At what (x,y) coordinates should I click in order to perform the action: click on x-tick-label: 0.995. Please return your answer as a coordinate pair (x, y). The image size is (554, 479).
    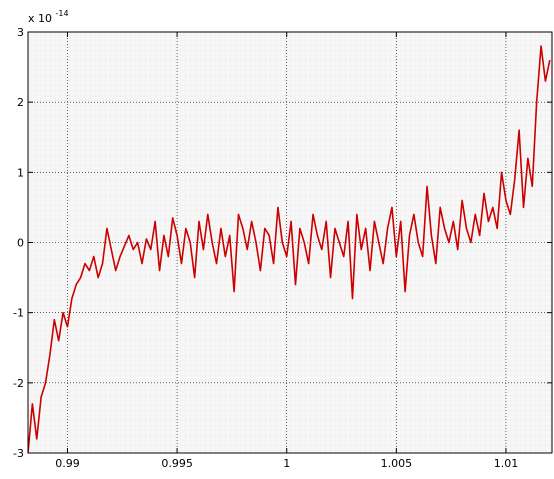
    Looking at the image, I should click on (177, 463).